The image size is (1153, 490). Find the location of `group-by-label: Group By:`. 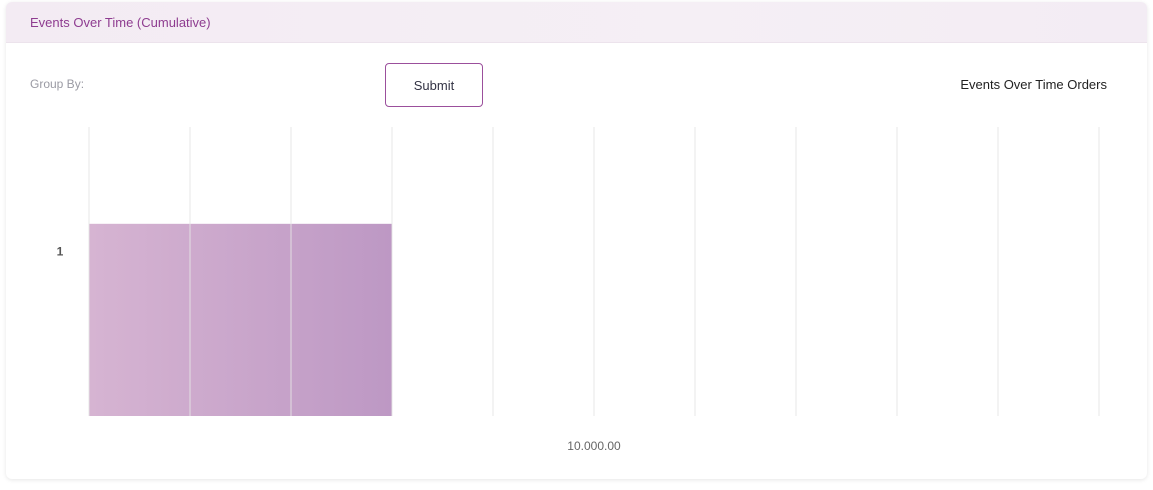

group-by-label: Group By: is located at coordinates (57, 84).